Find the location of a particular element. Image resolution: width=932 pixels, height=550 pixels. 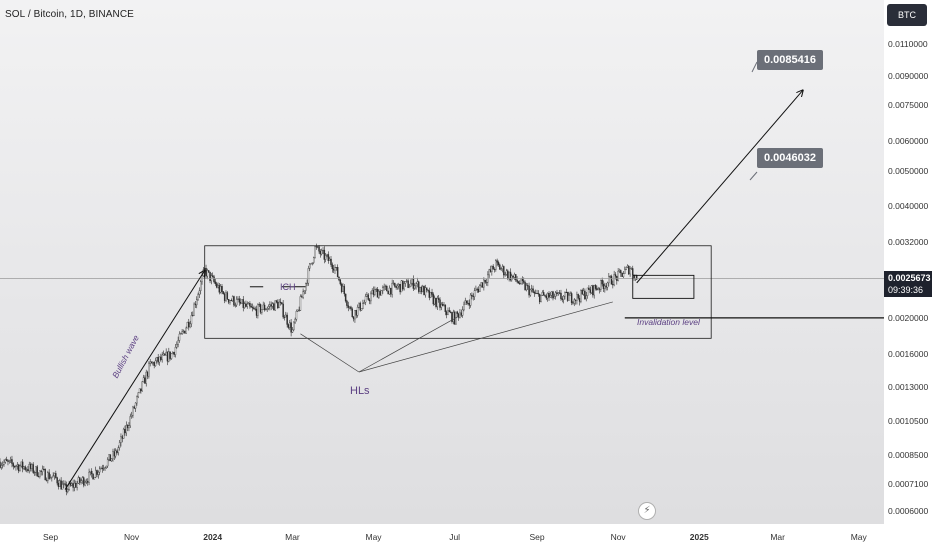

price-tick-label: 0.0032000 is located at coordinates (908, 242).